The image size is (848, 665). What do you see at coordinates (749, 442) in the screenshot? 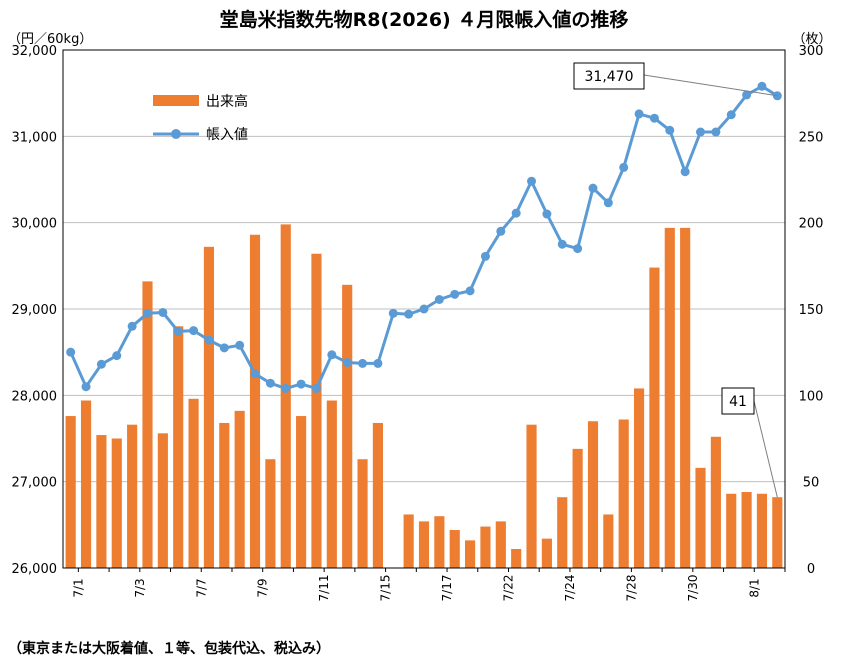
I see `callout-last-volume: 41` at bounding box center [749, 442].